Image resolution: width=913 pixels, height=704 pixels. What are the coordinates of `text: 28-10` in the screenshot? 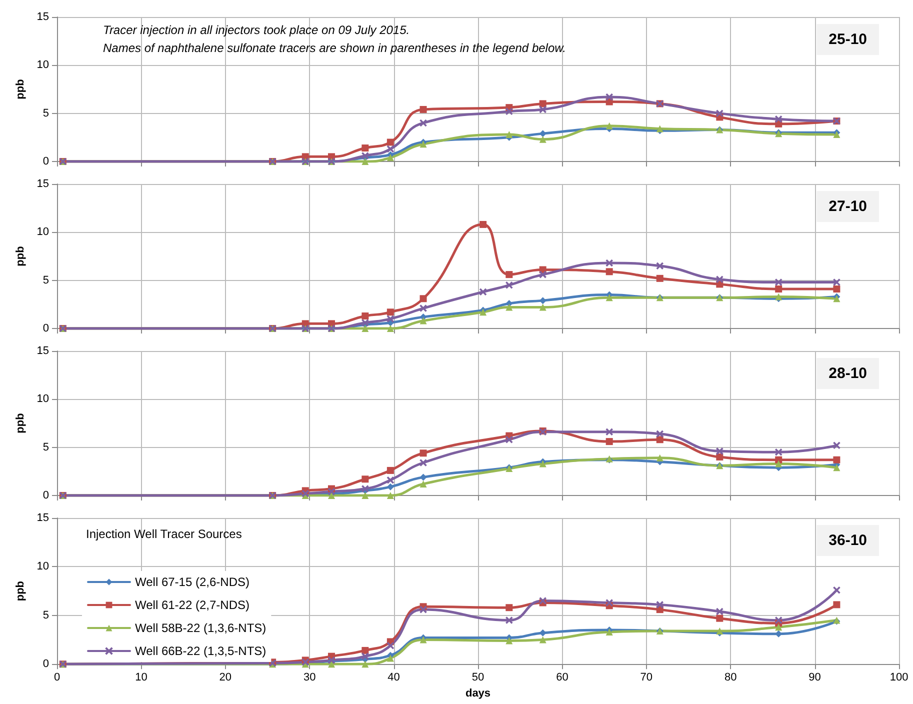 It's located at (848, 373).